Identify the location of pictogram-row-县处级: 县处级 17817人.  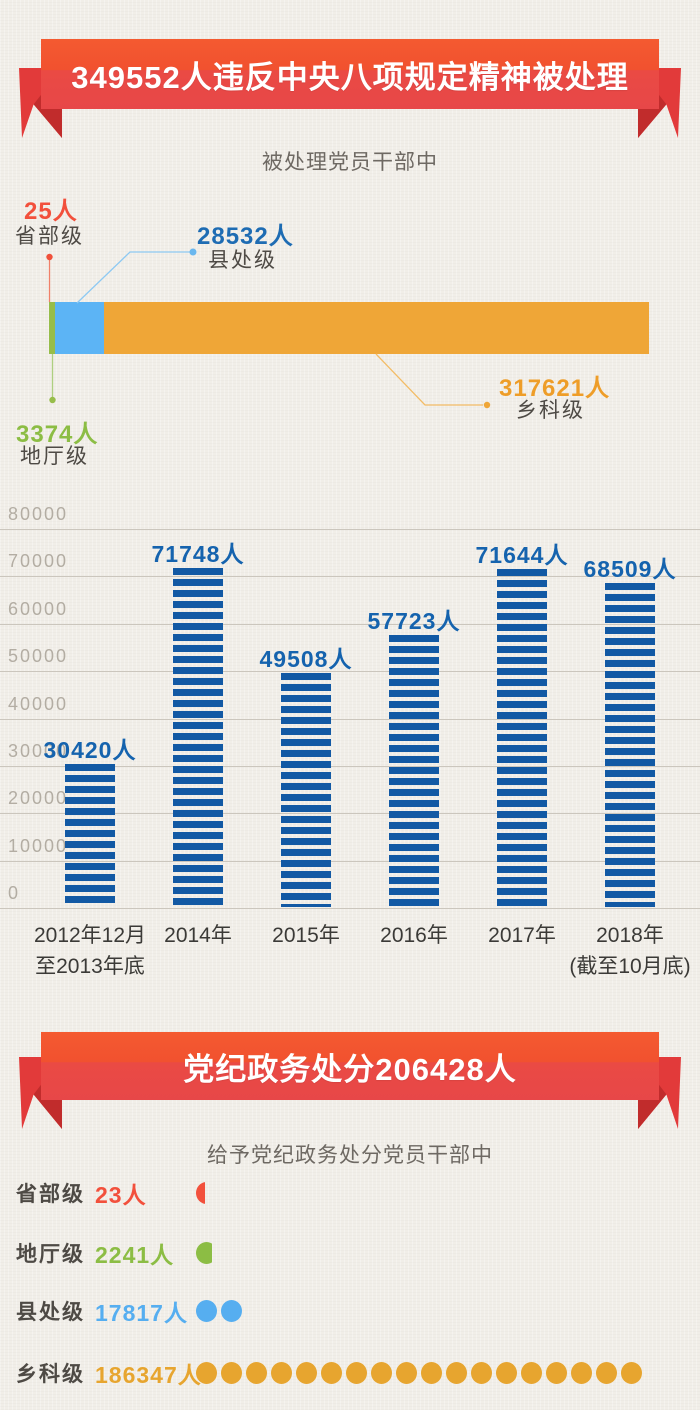
(350, 1312).